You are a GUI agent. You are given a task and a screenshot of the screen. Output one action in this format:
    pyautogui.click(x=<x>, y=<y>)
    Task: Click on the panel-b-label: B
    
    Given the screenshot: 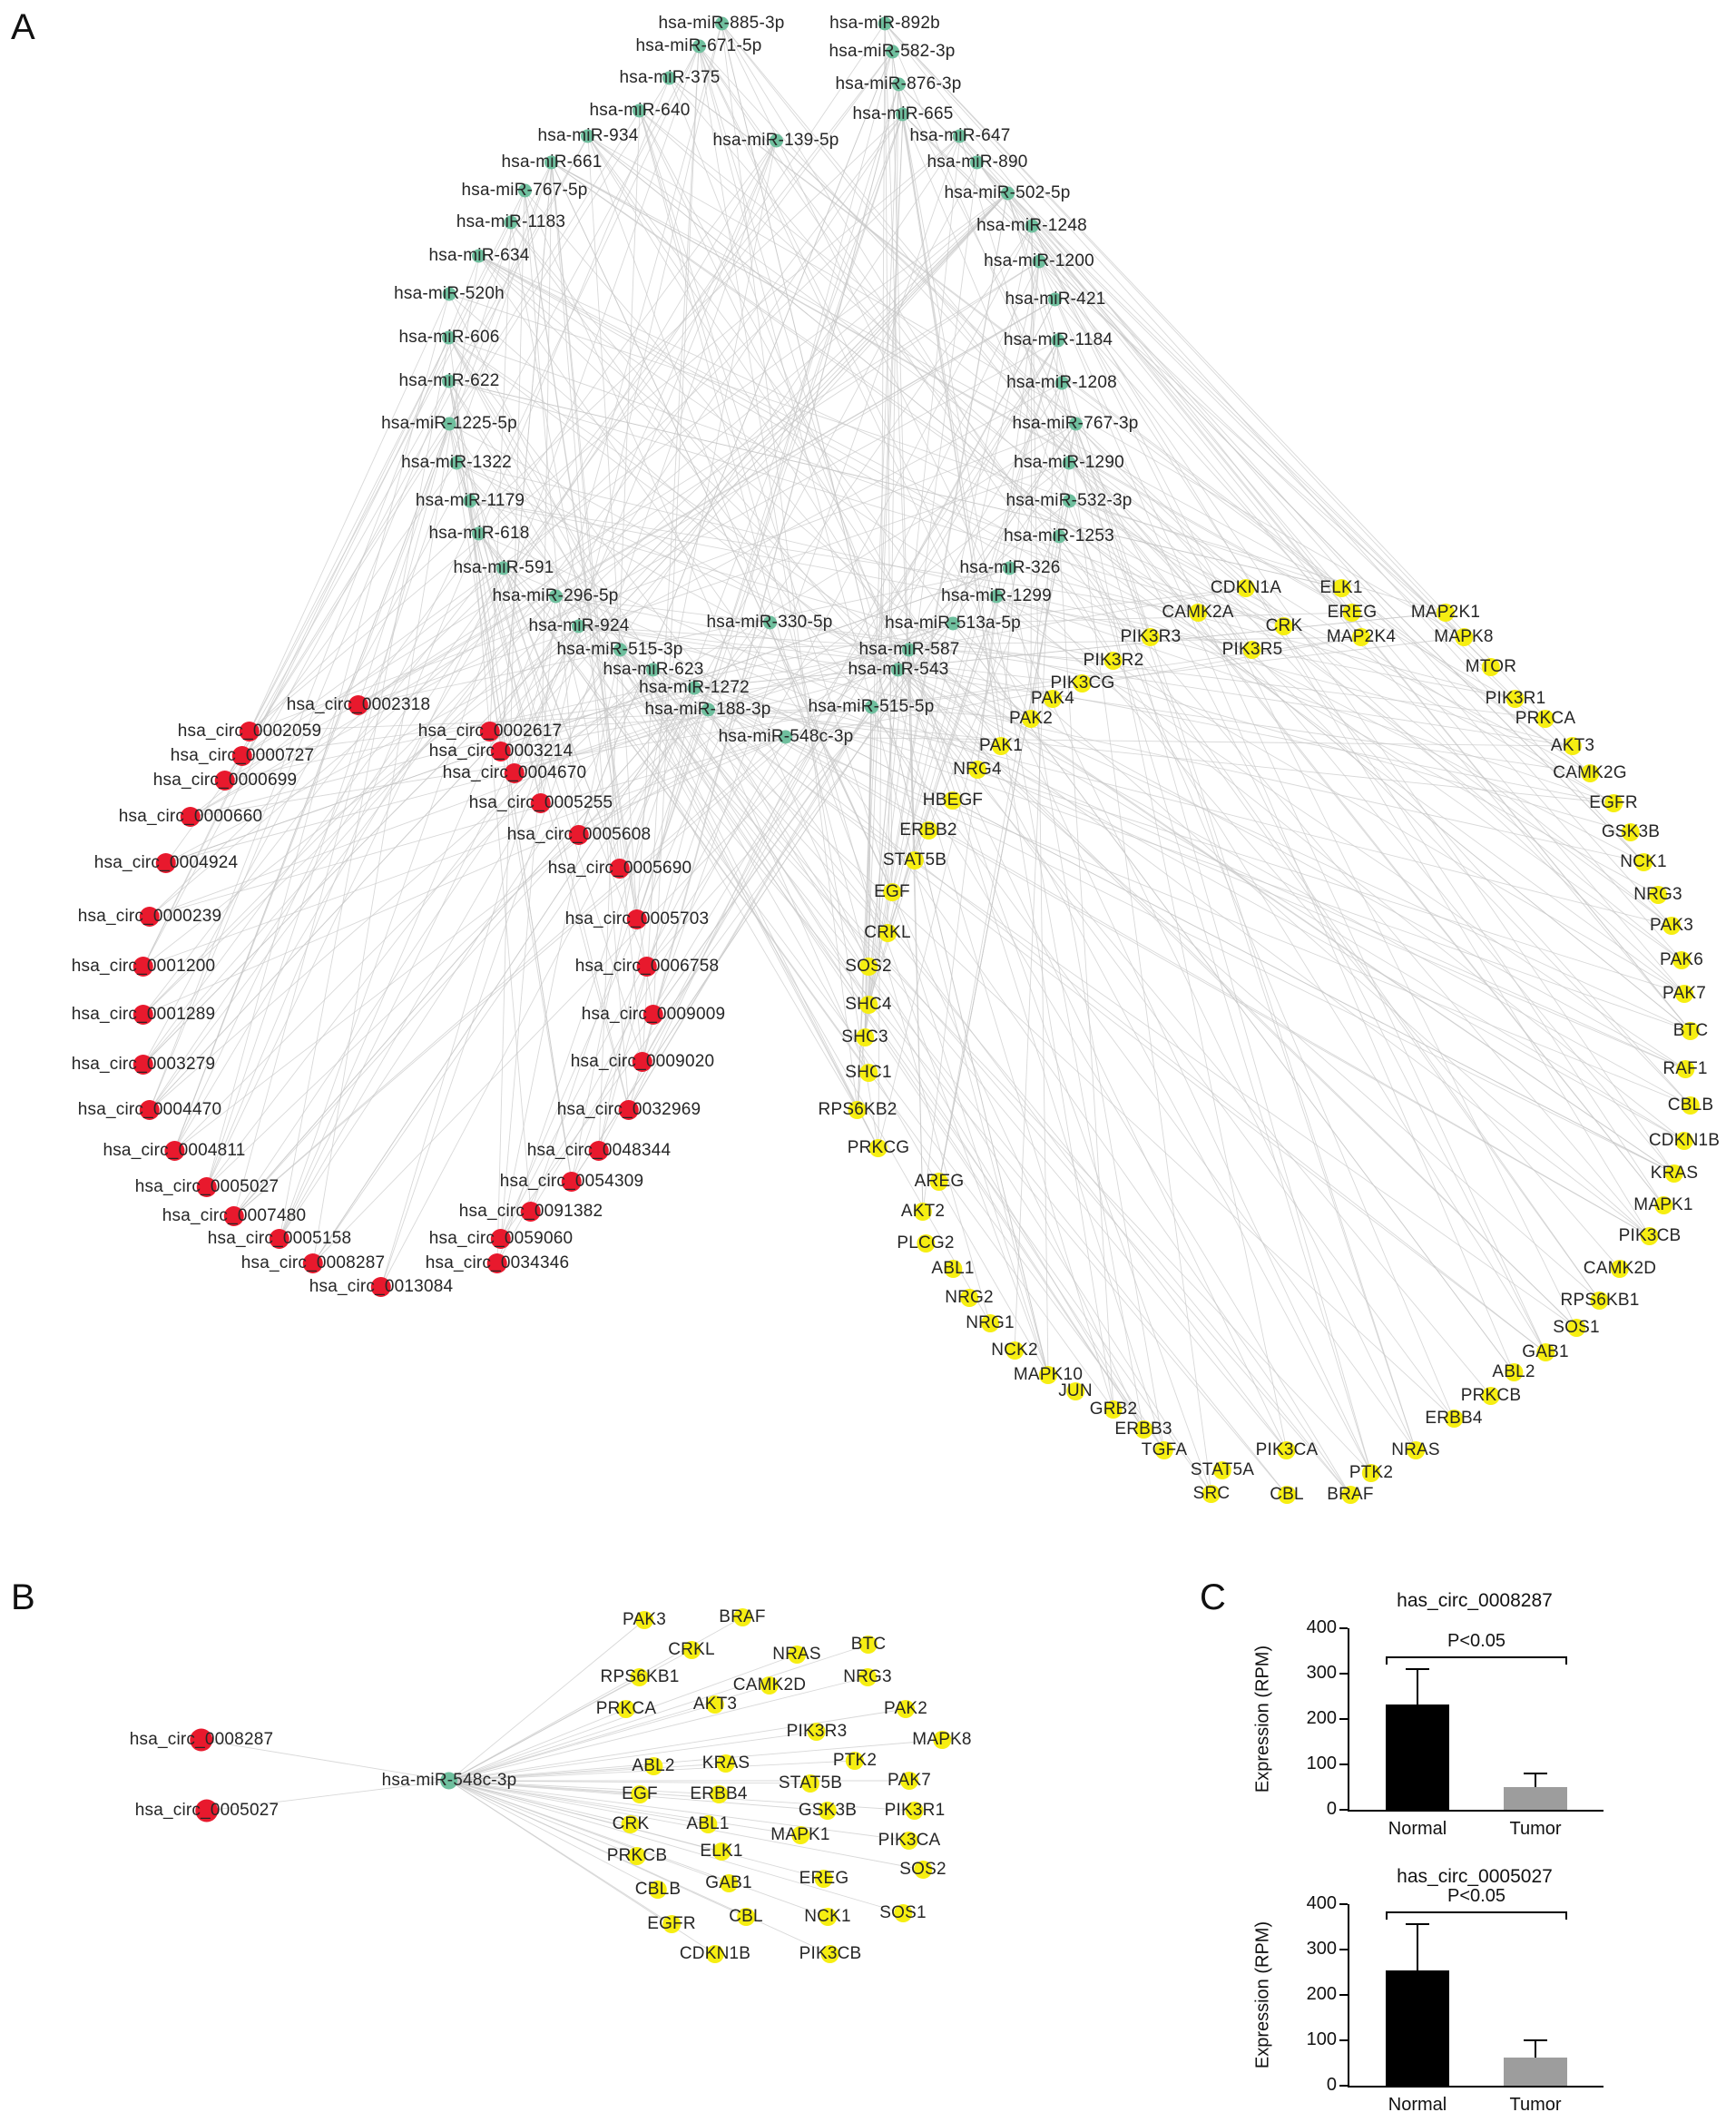 What is the action you would take?
    pyautogui.click(x=23, y=1597)
    